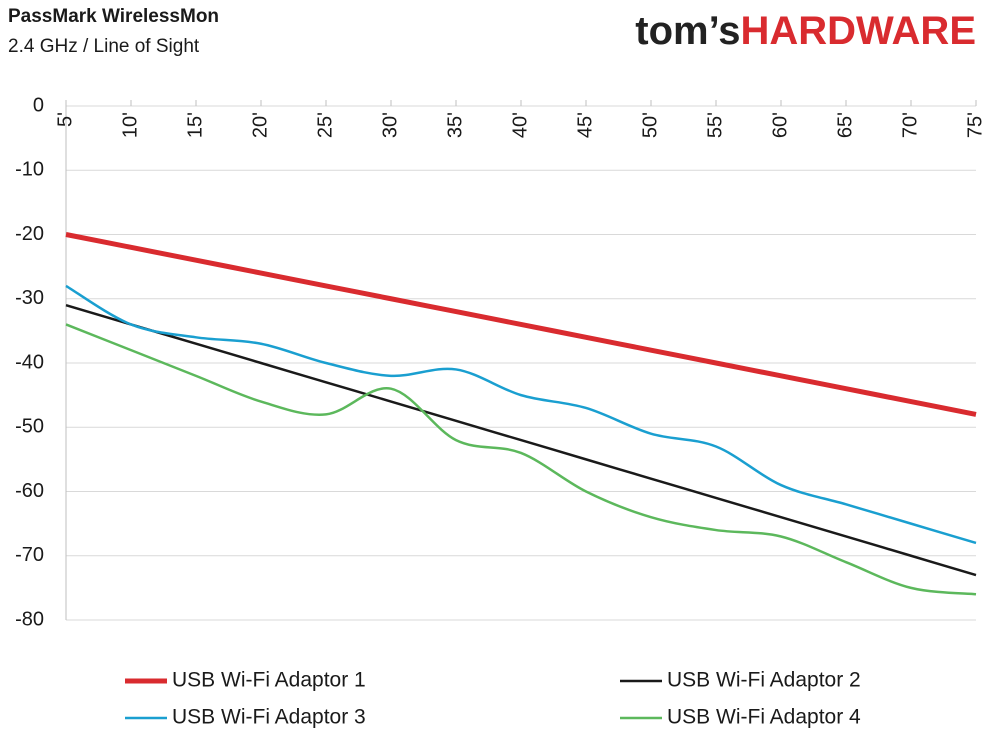 The width and height of the screenshot is (989, 741). Describe the element at coordinates (715, 125) in the screenshot. I see `x-tick-label: 55'` at that location.